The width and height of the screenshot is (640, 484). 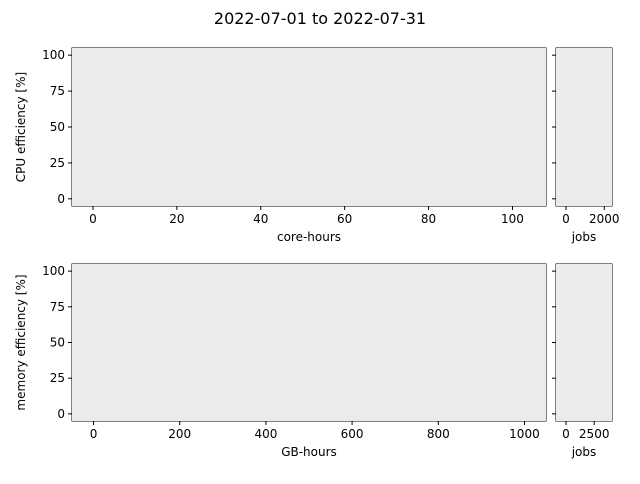 I want to click on x-tick-label: 200, so click(x=179, y=434).